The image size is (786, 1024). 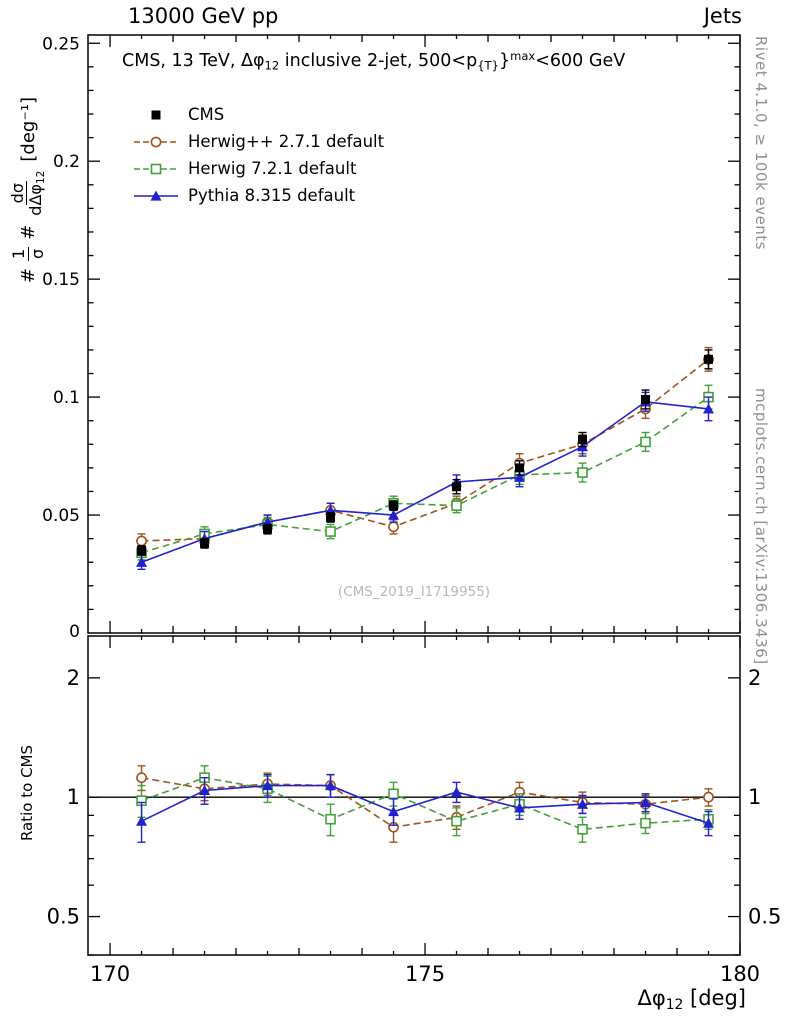 I want to click on series-herwigpp, so click(x=425, y=447).